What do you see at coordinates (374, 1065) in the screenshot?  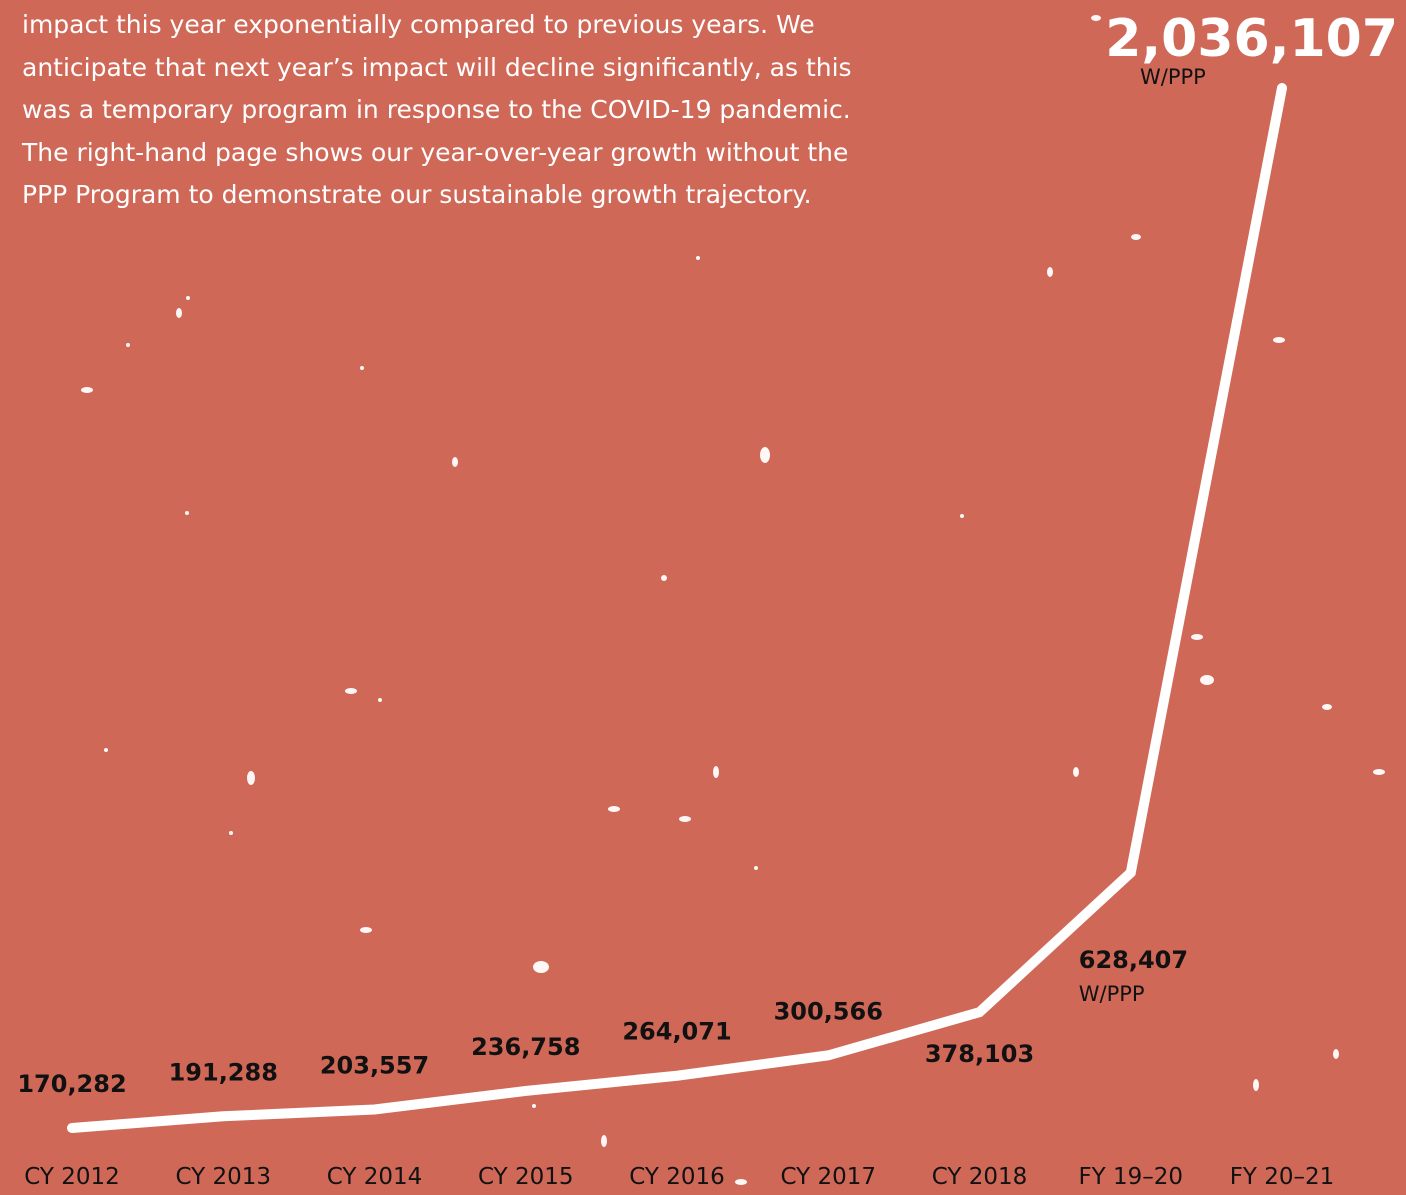 I see `data-label-2: 203,557` at bounding box center [374, 1065].